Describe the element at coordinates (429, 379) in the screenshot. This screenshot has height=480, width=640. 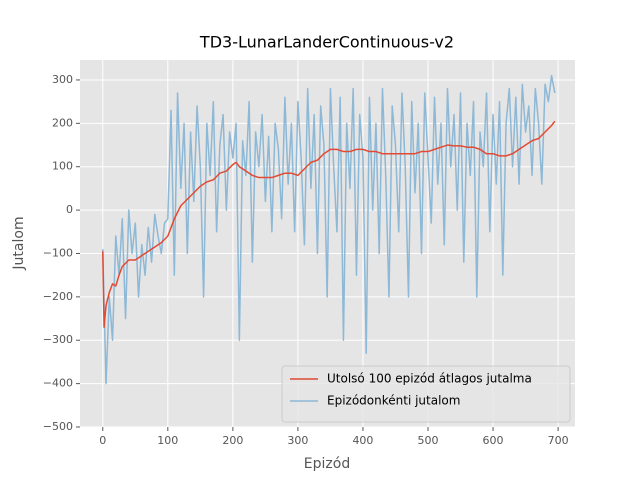
I see `legend-label: Utolsó 100 epizód átlagos jutalma` at that location.